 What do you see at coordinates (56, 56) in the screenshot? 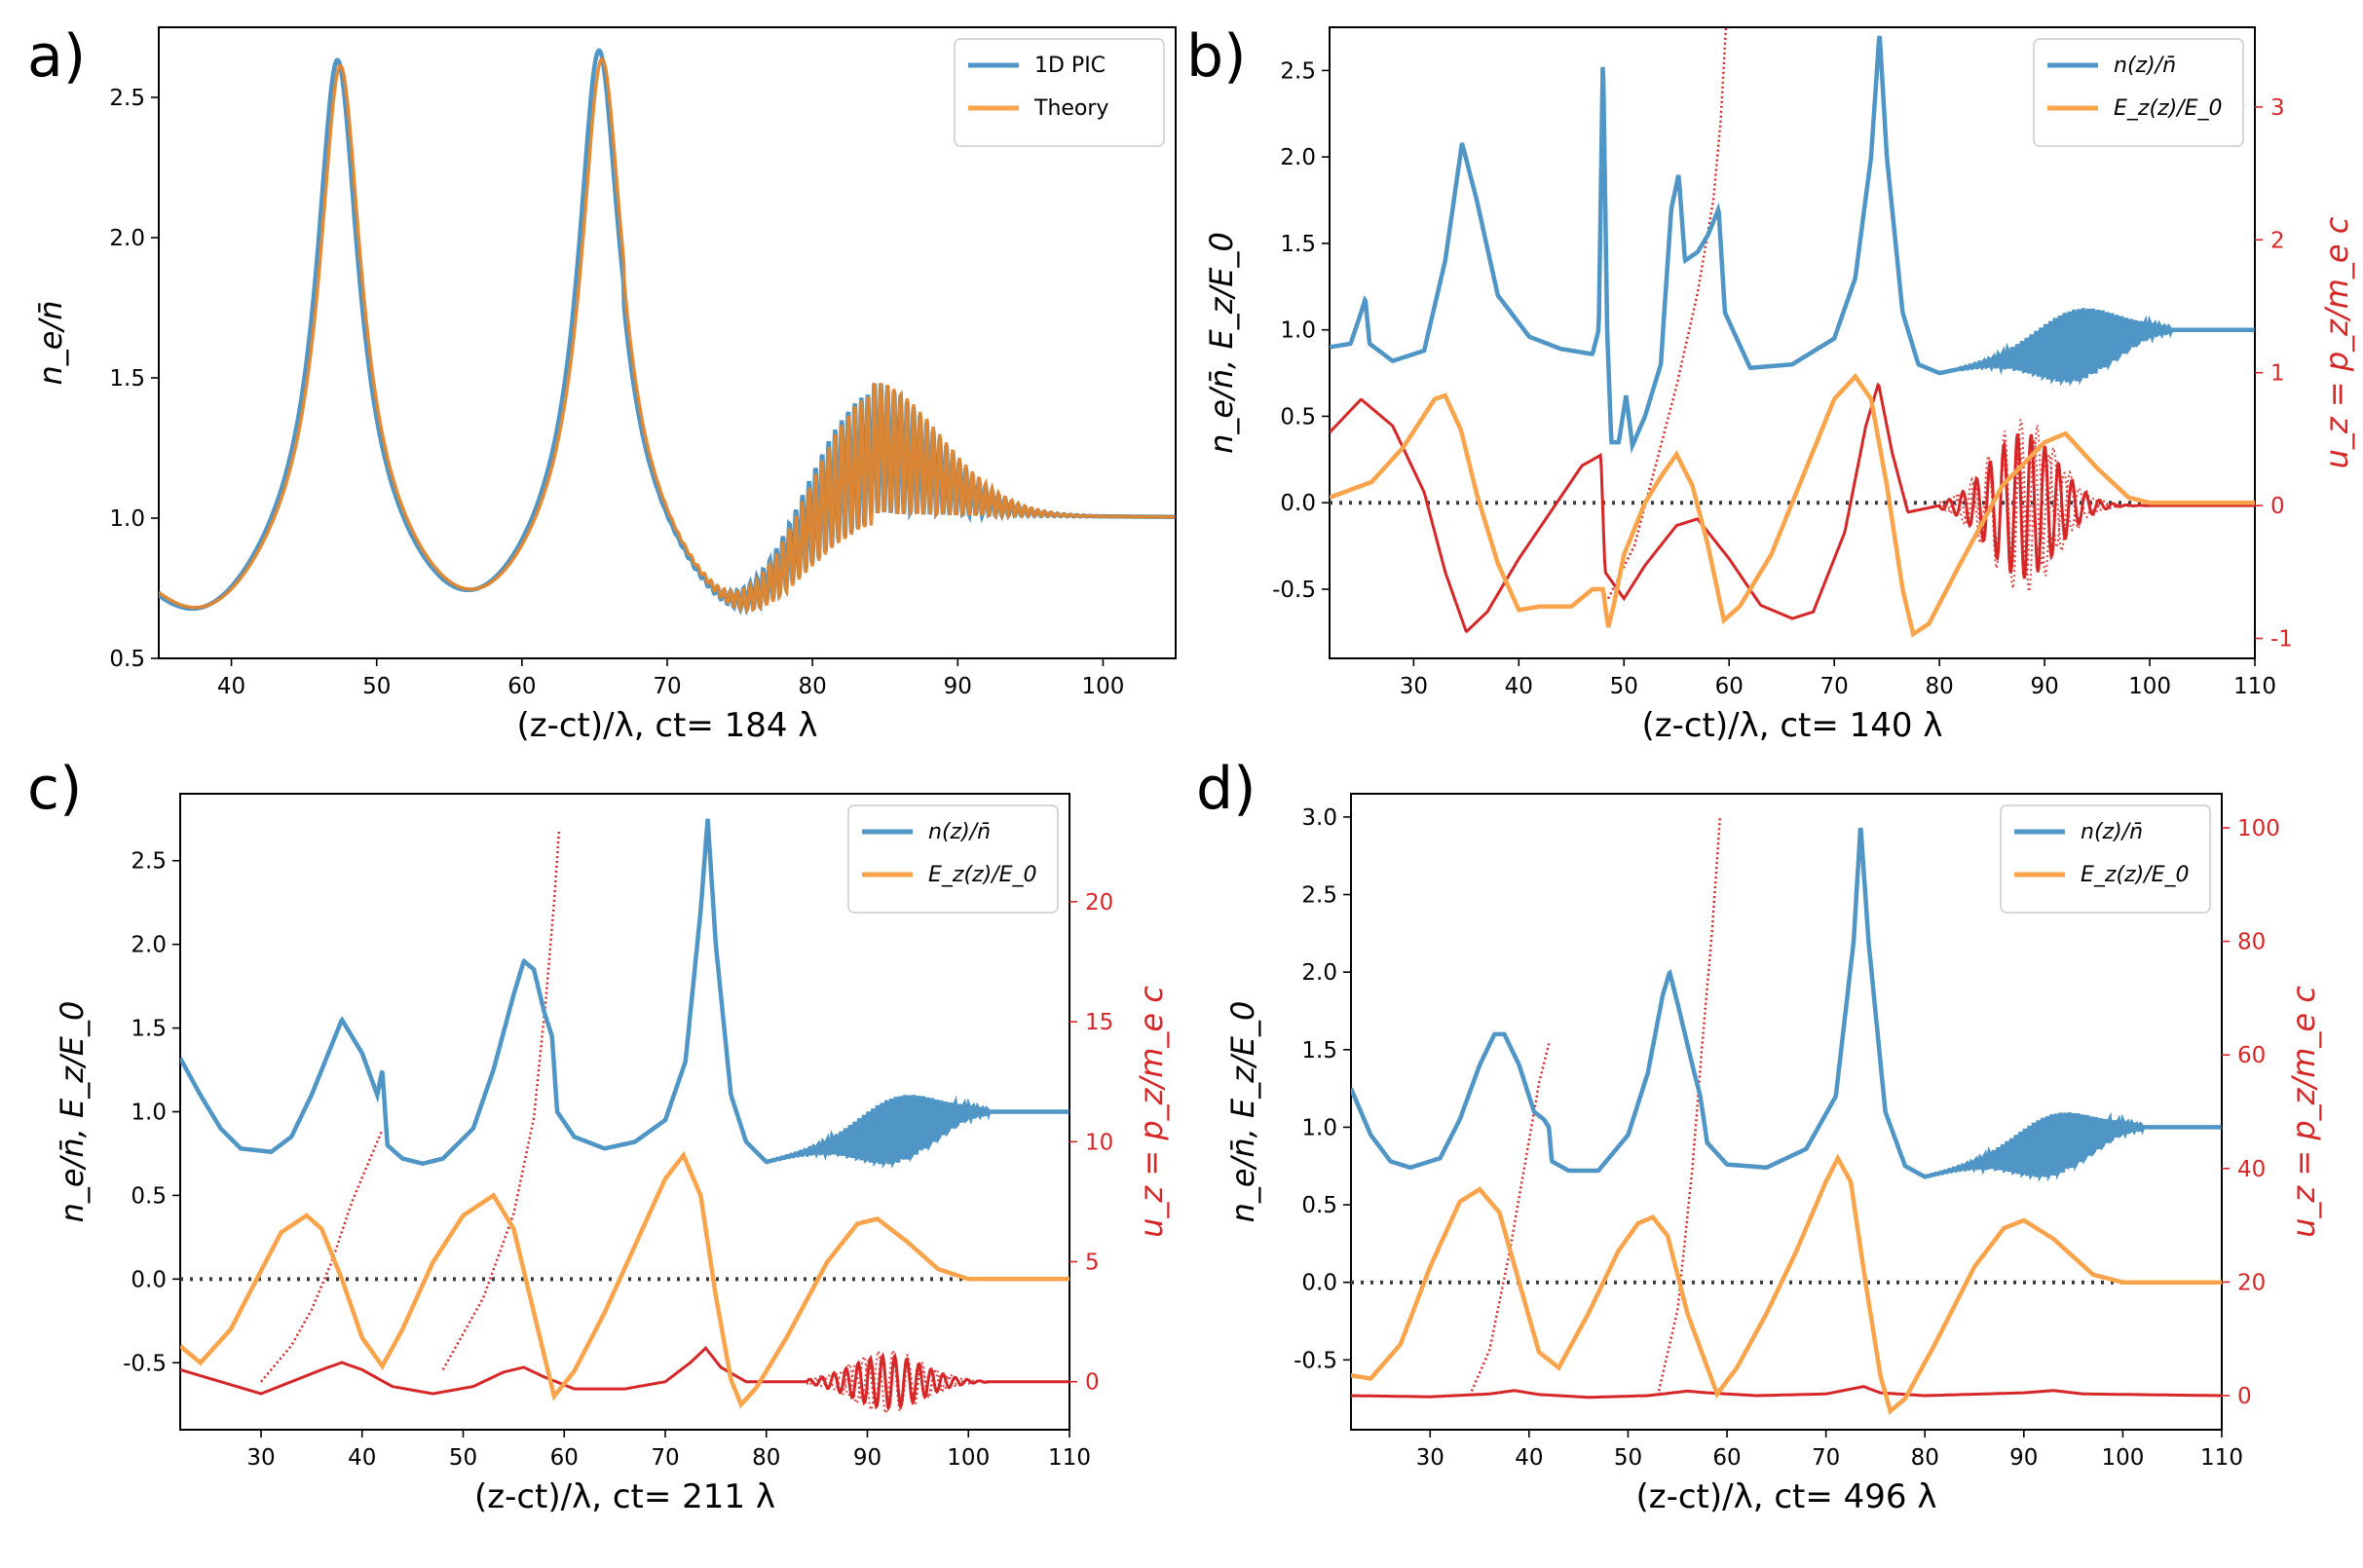
I see `panel-label: a)` at bounding box center [56, 56].